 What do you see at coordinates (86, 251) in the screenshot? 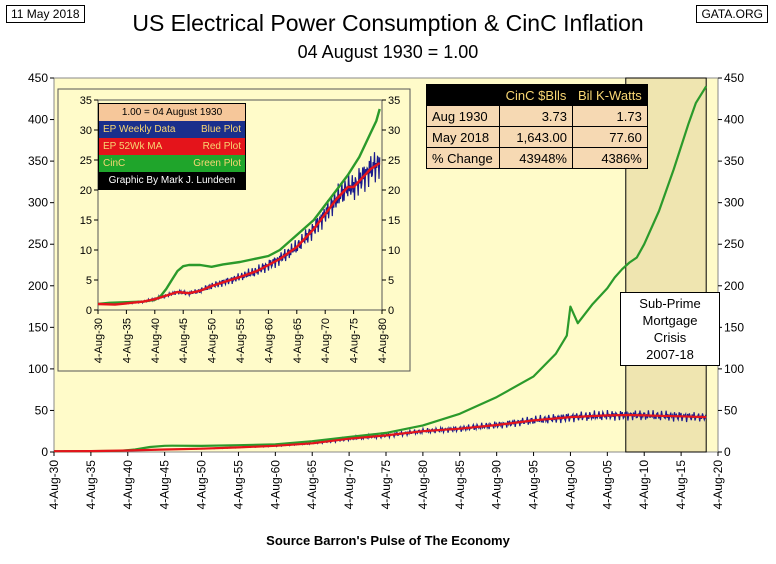
I see `y-tick-label-left: 10` at bounding box center [86, 251].